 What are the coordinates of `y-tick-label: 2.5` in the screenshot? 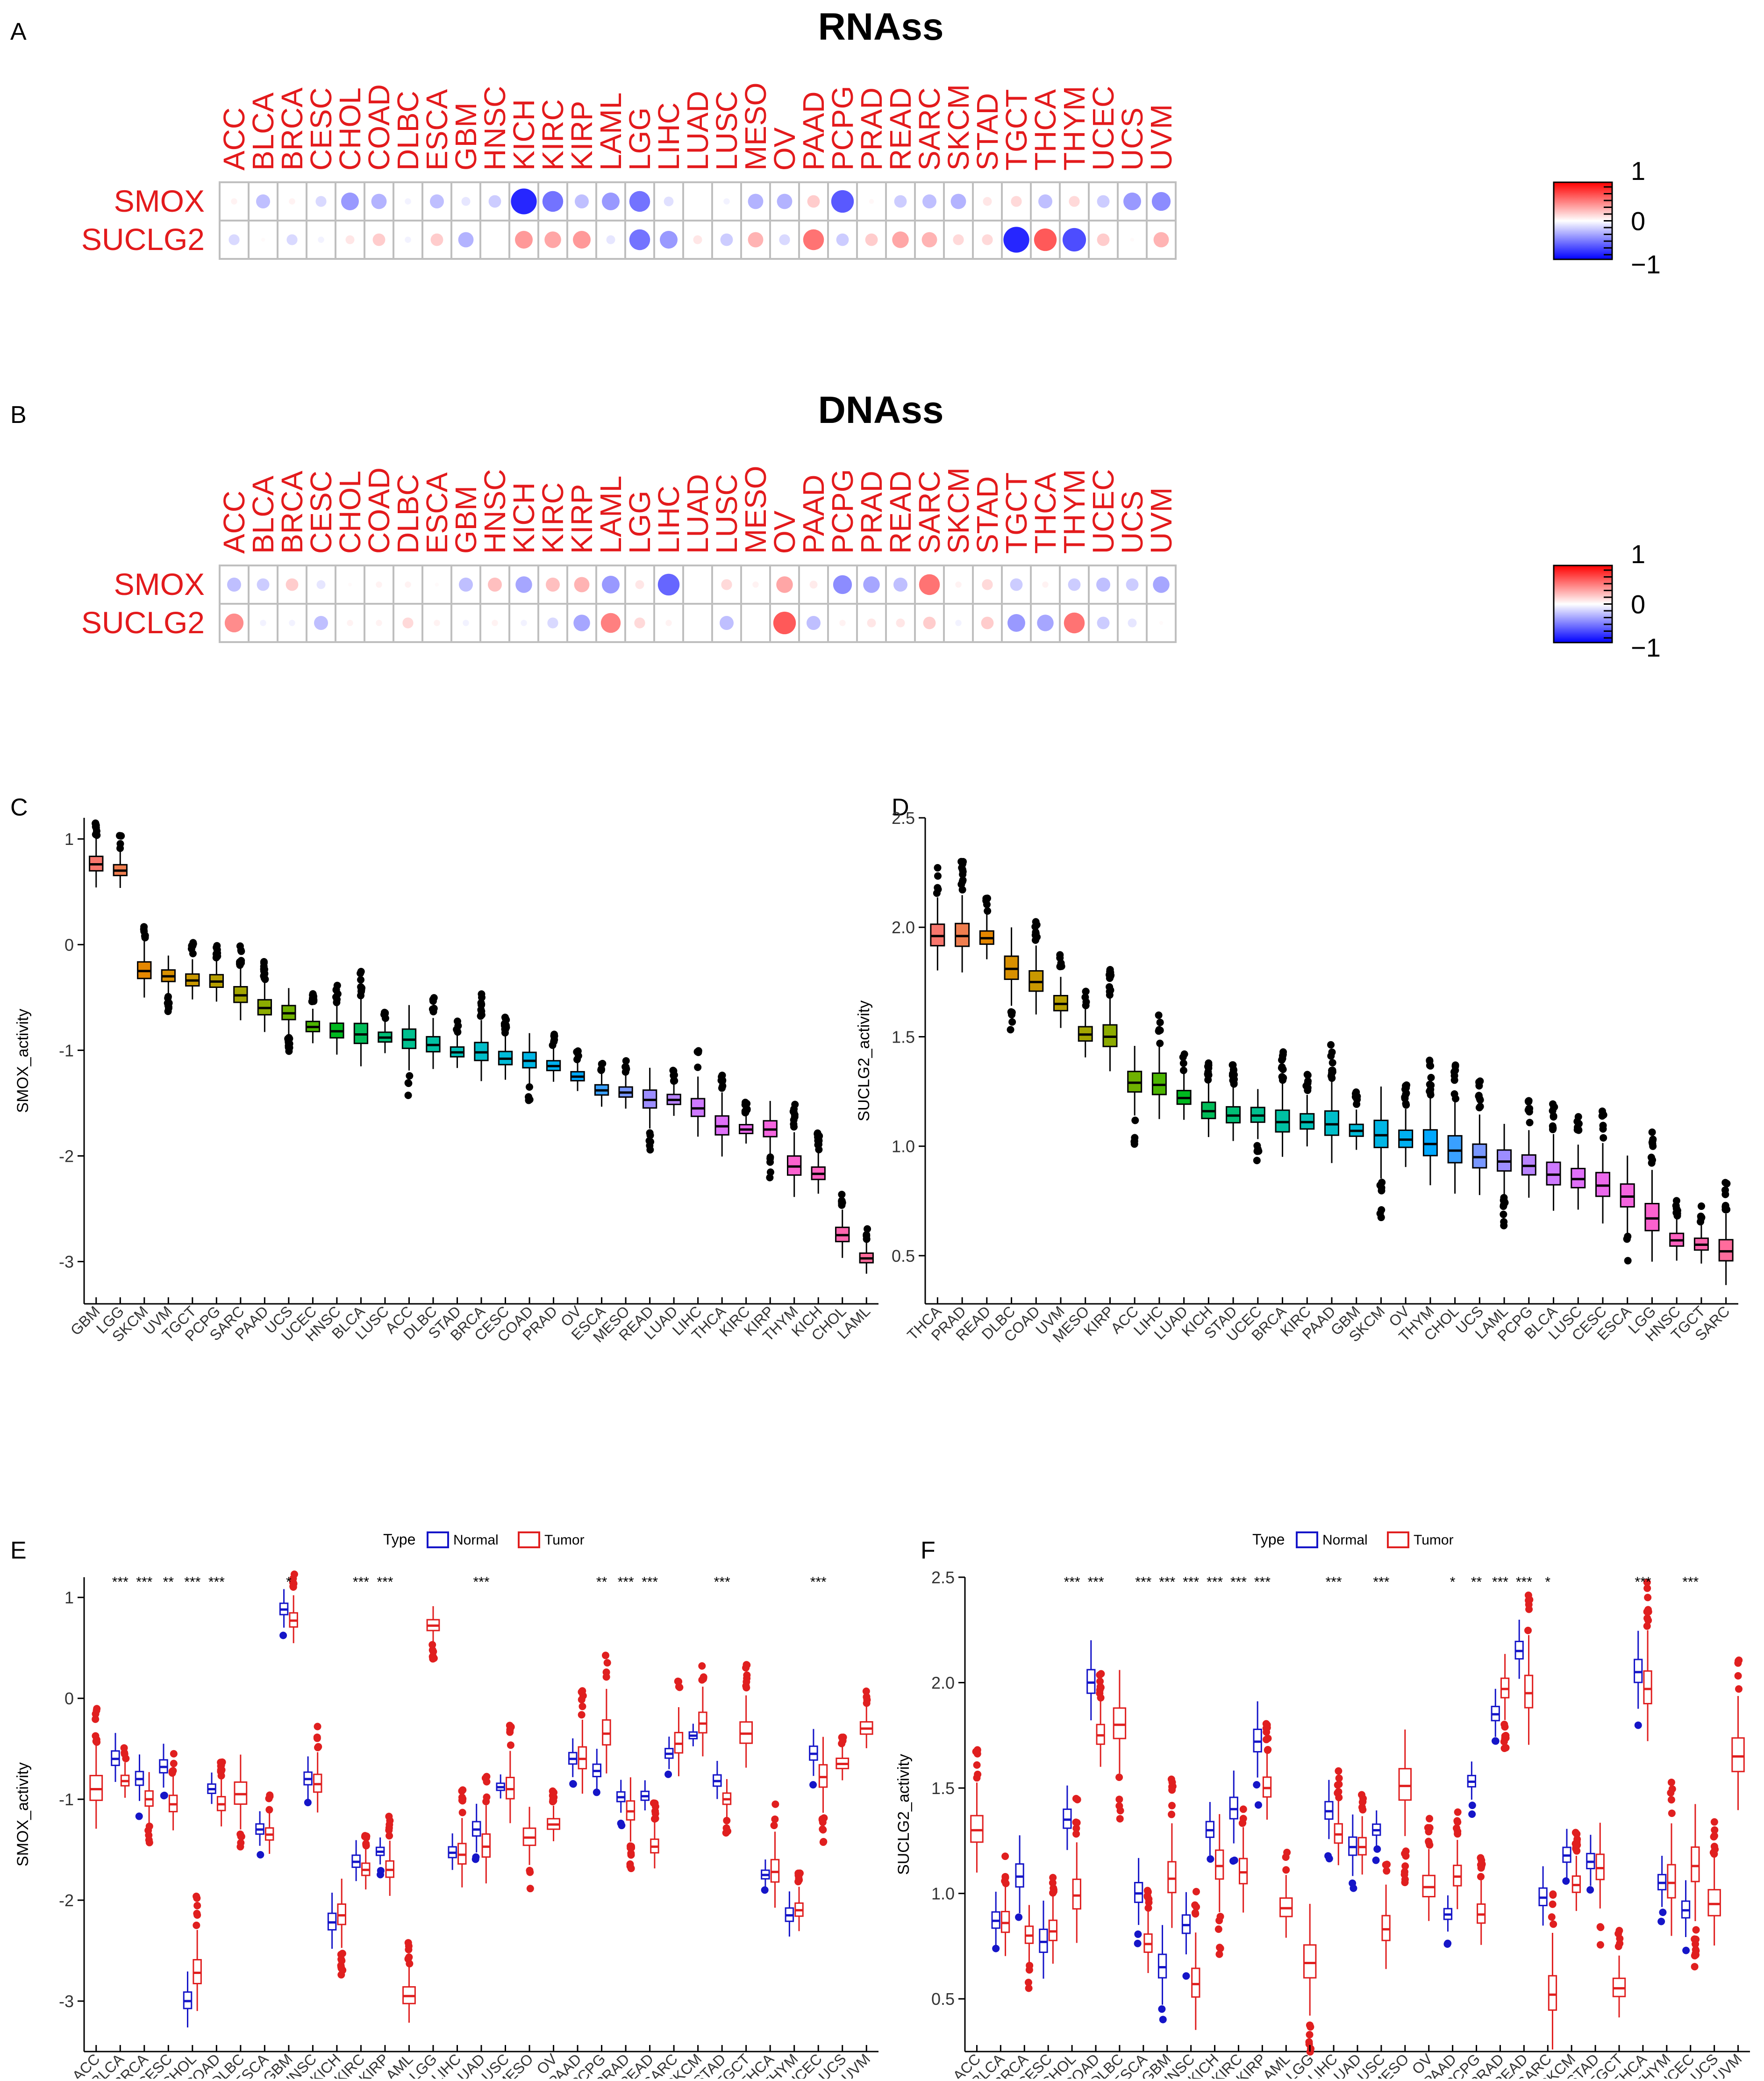 It's located at (943, 1577).